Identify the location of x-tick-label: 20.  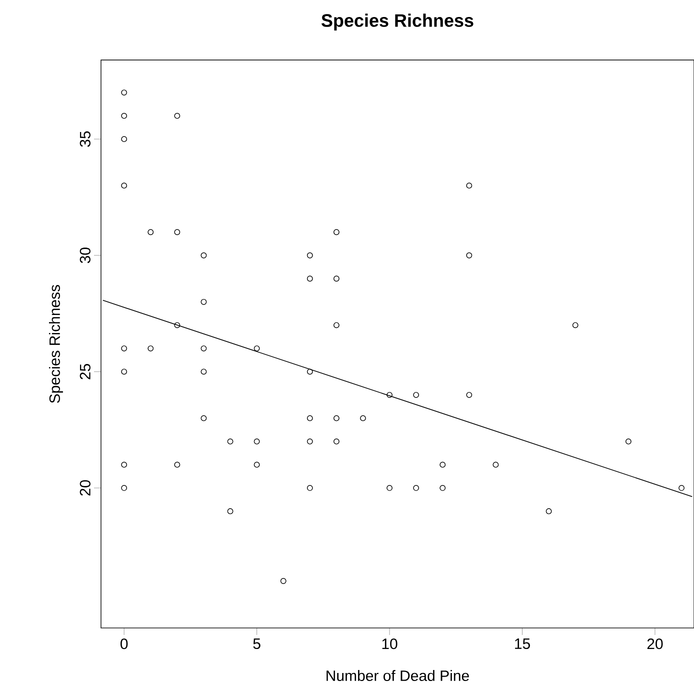
(655, 644).